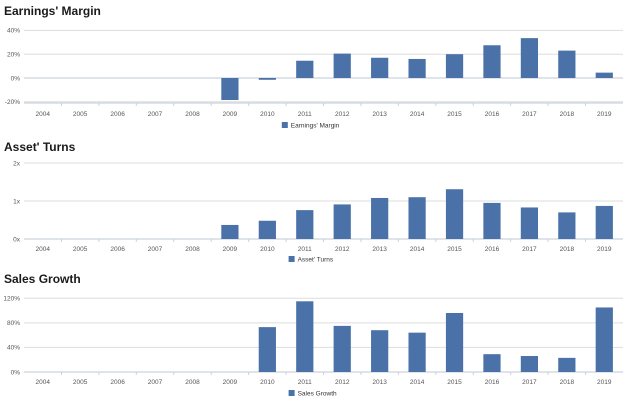 Image resolution: width=628 pixels, height=403 pixels. Describe the element at coordinates (40, 147) in the screenshot. I see `asset-turns-title: Asset' Turns` at that location.